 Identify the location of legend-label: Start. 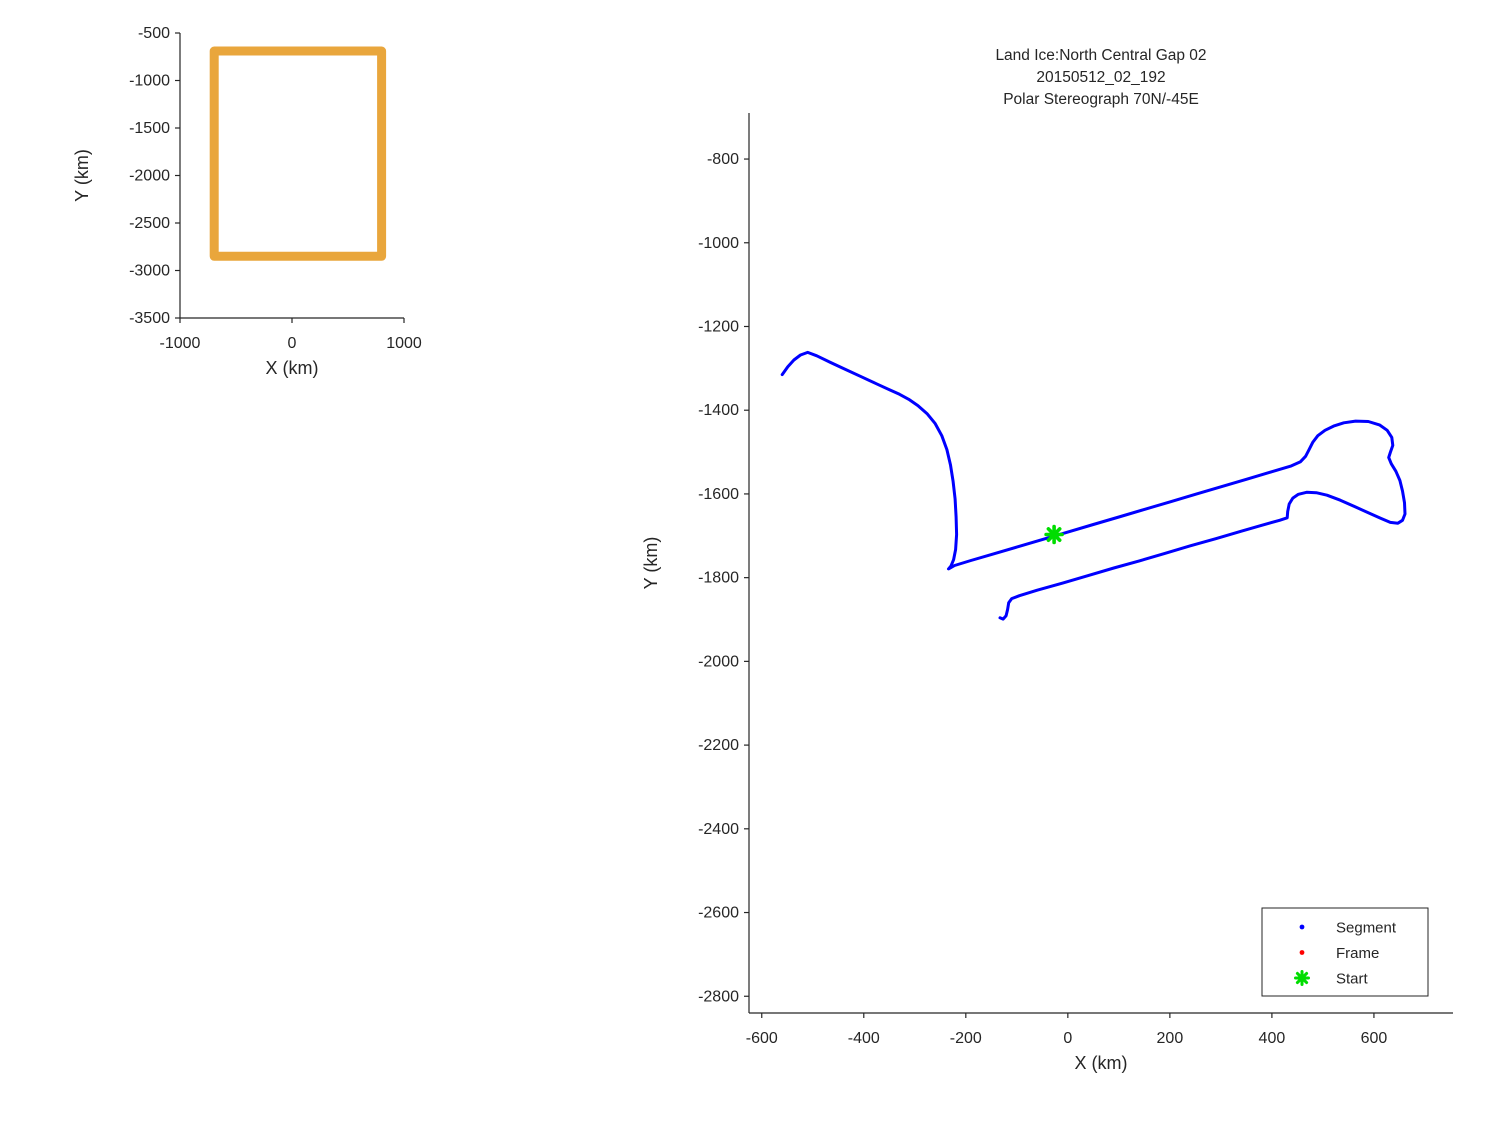
(1352, 979).